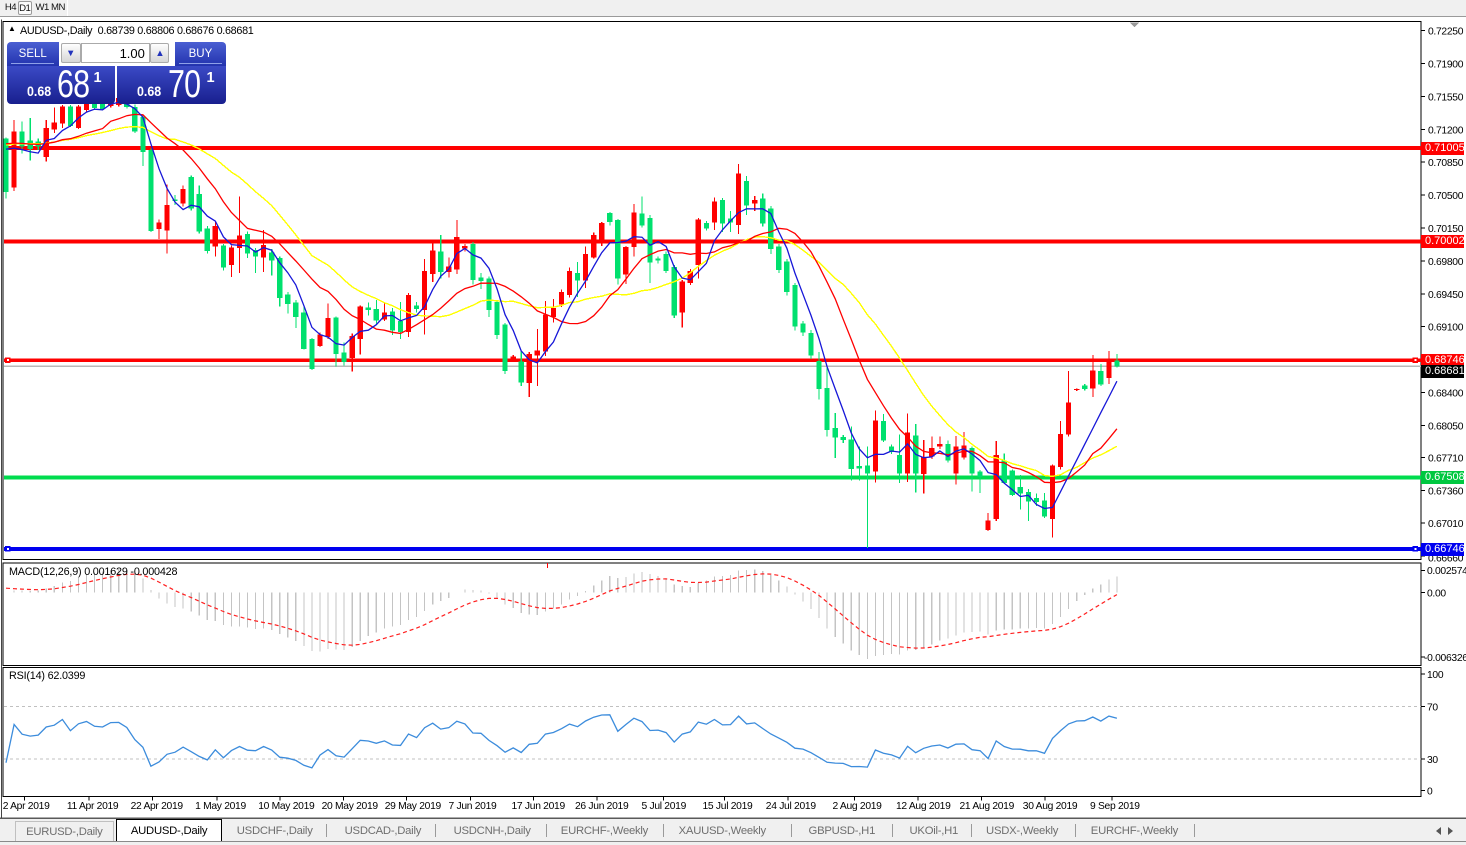  Describe the element at coordinates (1432, 760) in the screenshot. I see `svg-text: 30` at that location.